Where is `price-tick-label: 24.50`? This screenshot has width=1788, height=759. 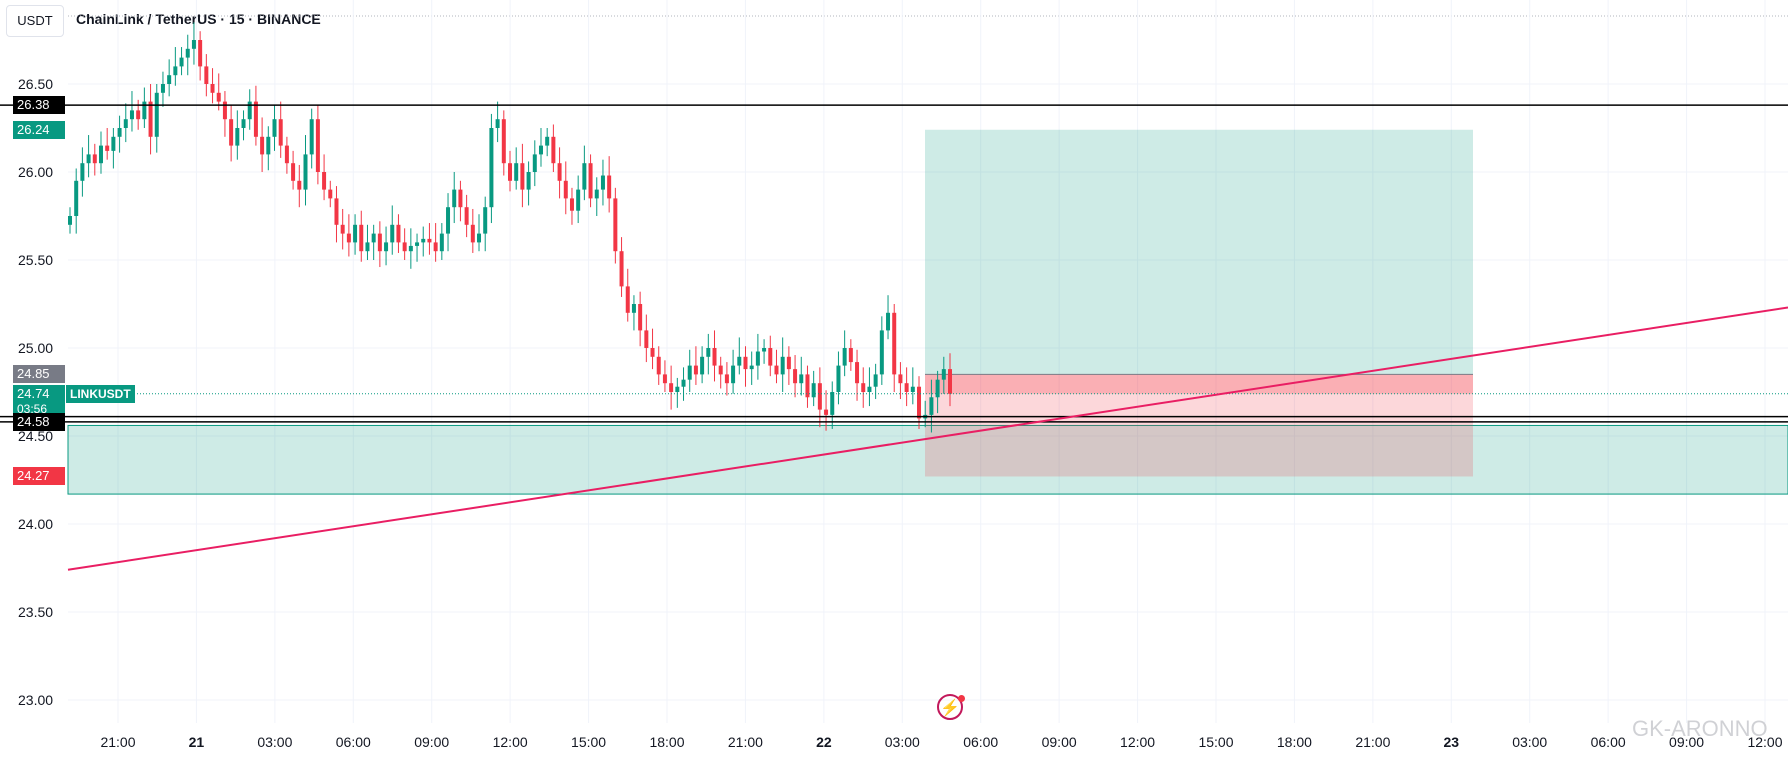 price-tick-label: 24.50 is located at coordinates (35, 436).